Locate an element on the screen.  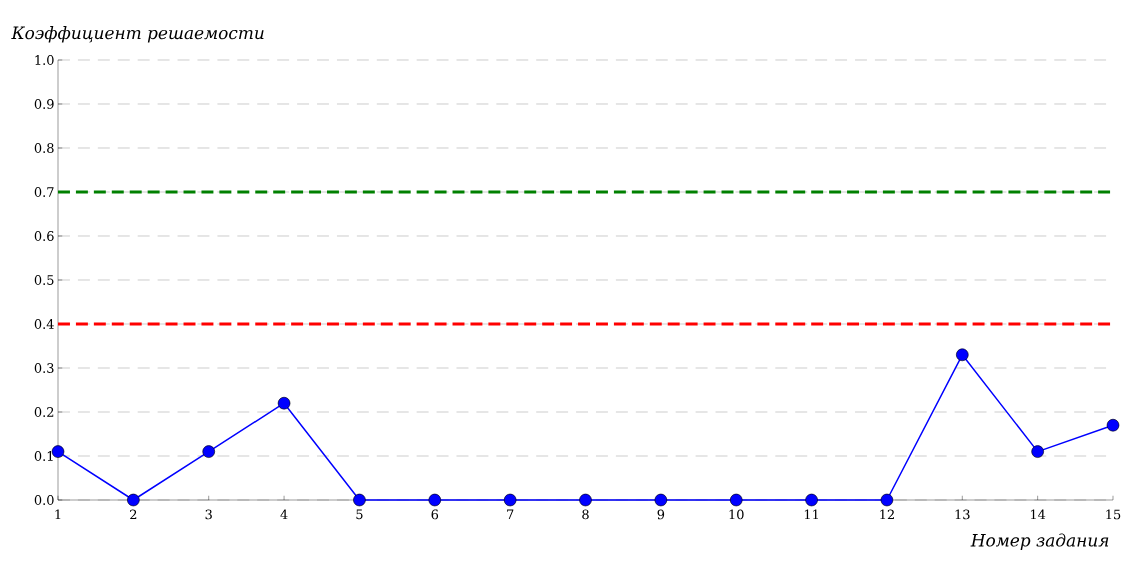
y-axis-title: Коэффициент решаемости is located at coordinates (137, 34).